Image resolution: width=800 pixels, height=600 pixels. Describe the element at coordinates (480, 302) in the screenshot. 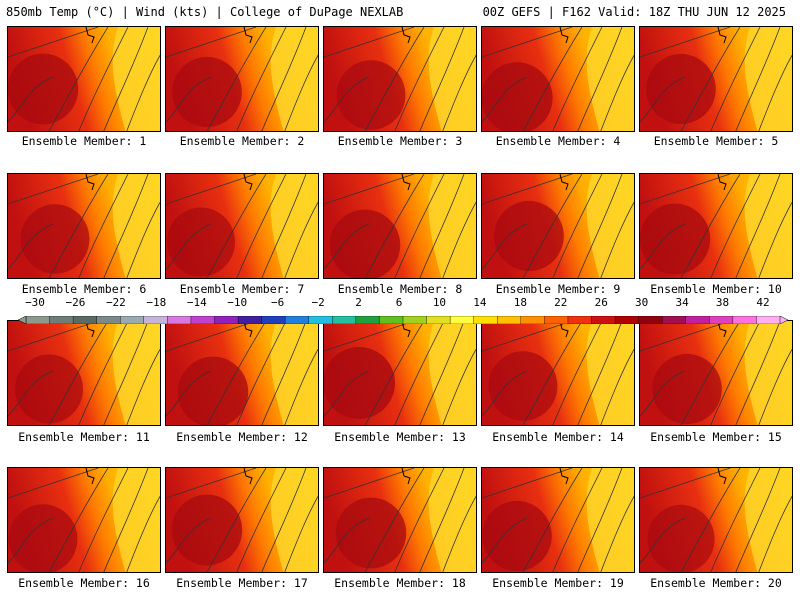

I see `colorbar-tick-label: 14` at that location.